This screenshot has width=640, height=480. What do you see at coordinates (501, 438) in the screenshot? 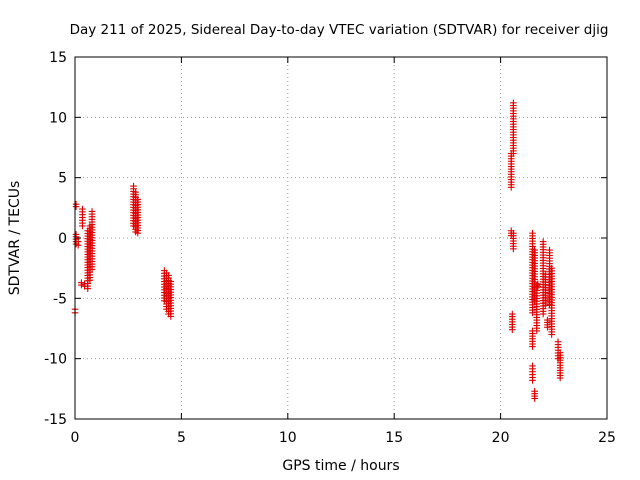
I see `x-tick-label: 20` at bounding box center [501, 438].